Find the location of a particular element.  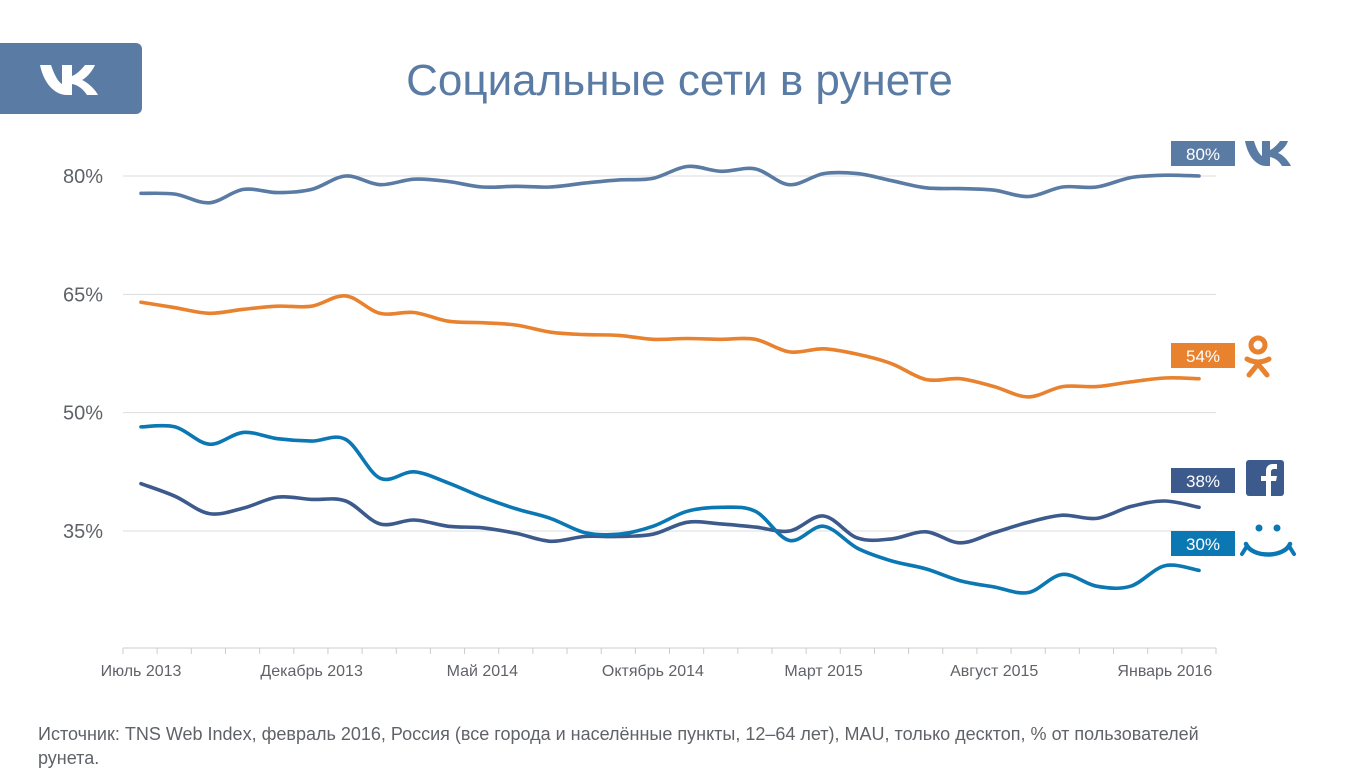

series-line-vk is located at coordinates (670, 184).